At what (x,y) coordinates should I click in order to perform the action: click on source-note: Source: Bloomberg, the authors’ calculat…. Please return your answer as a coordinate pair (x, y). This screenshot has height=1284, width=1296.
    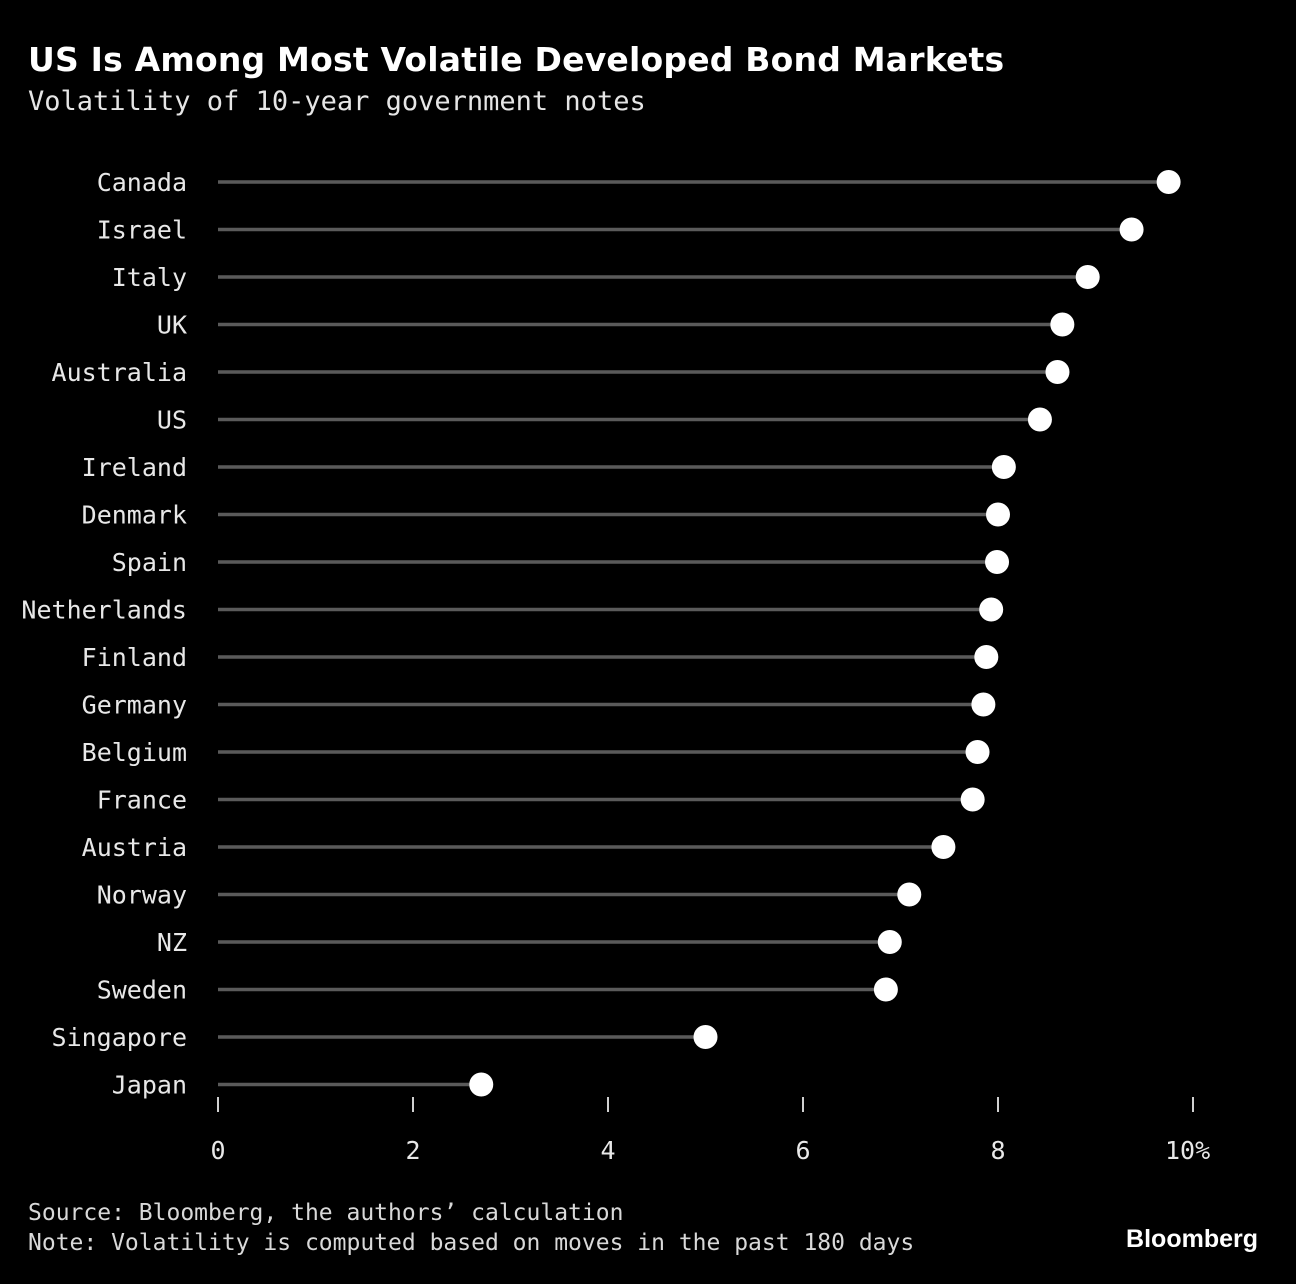
    Looking at the image, I should click on (326, 1213).